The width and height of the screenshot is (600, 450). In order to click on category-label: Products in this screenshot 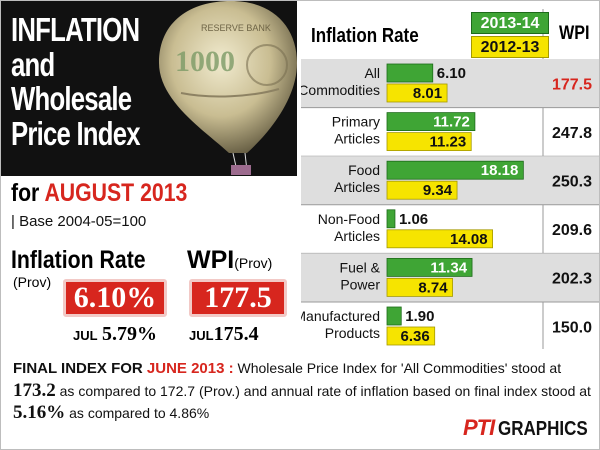, I will do `click(352, 333)`.